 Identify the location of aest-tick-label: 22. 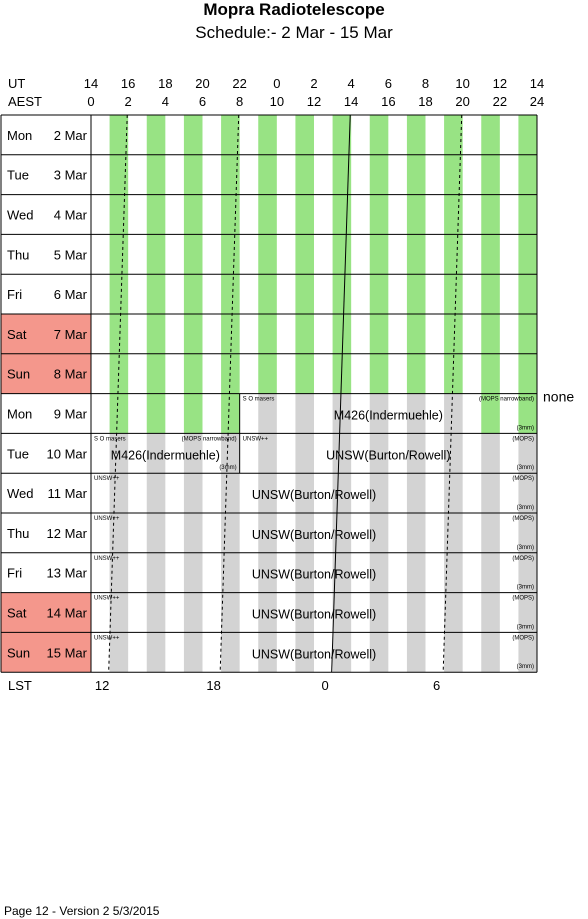
(500, 101).